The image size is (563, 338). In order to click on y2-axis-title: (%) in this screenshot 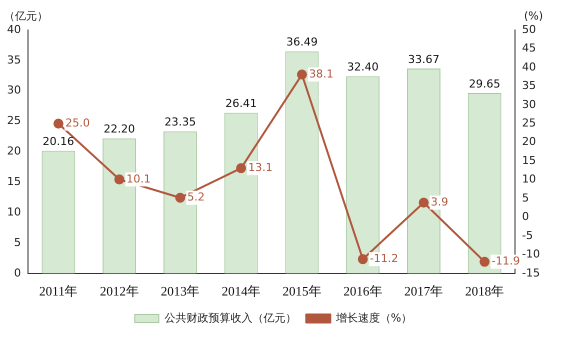, I will do `click(533, 15)`.